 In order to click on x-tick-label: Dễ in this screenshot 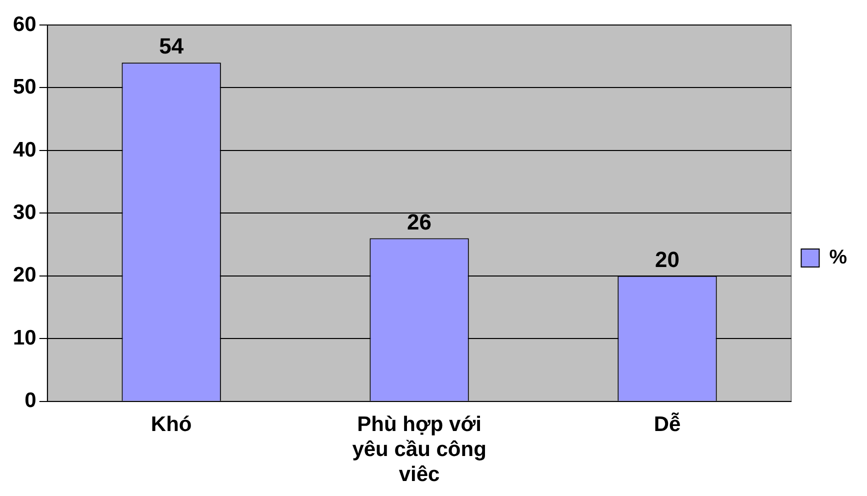, I will do `click(667, 424)`.